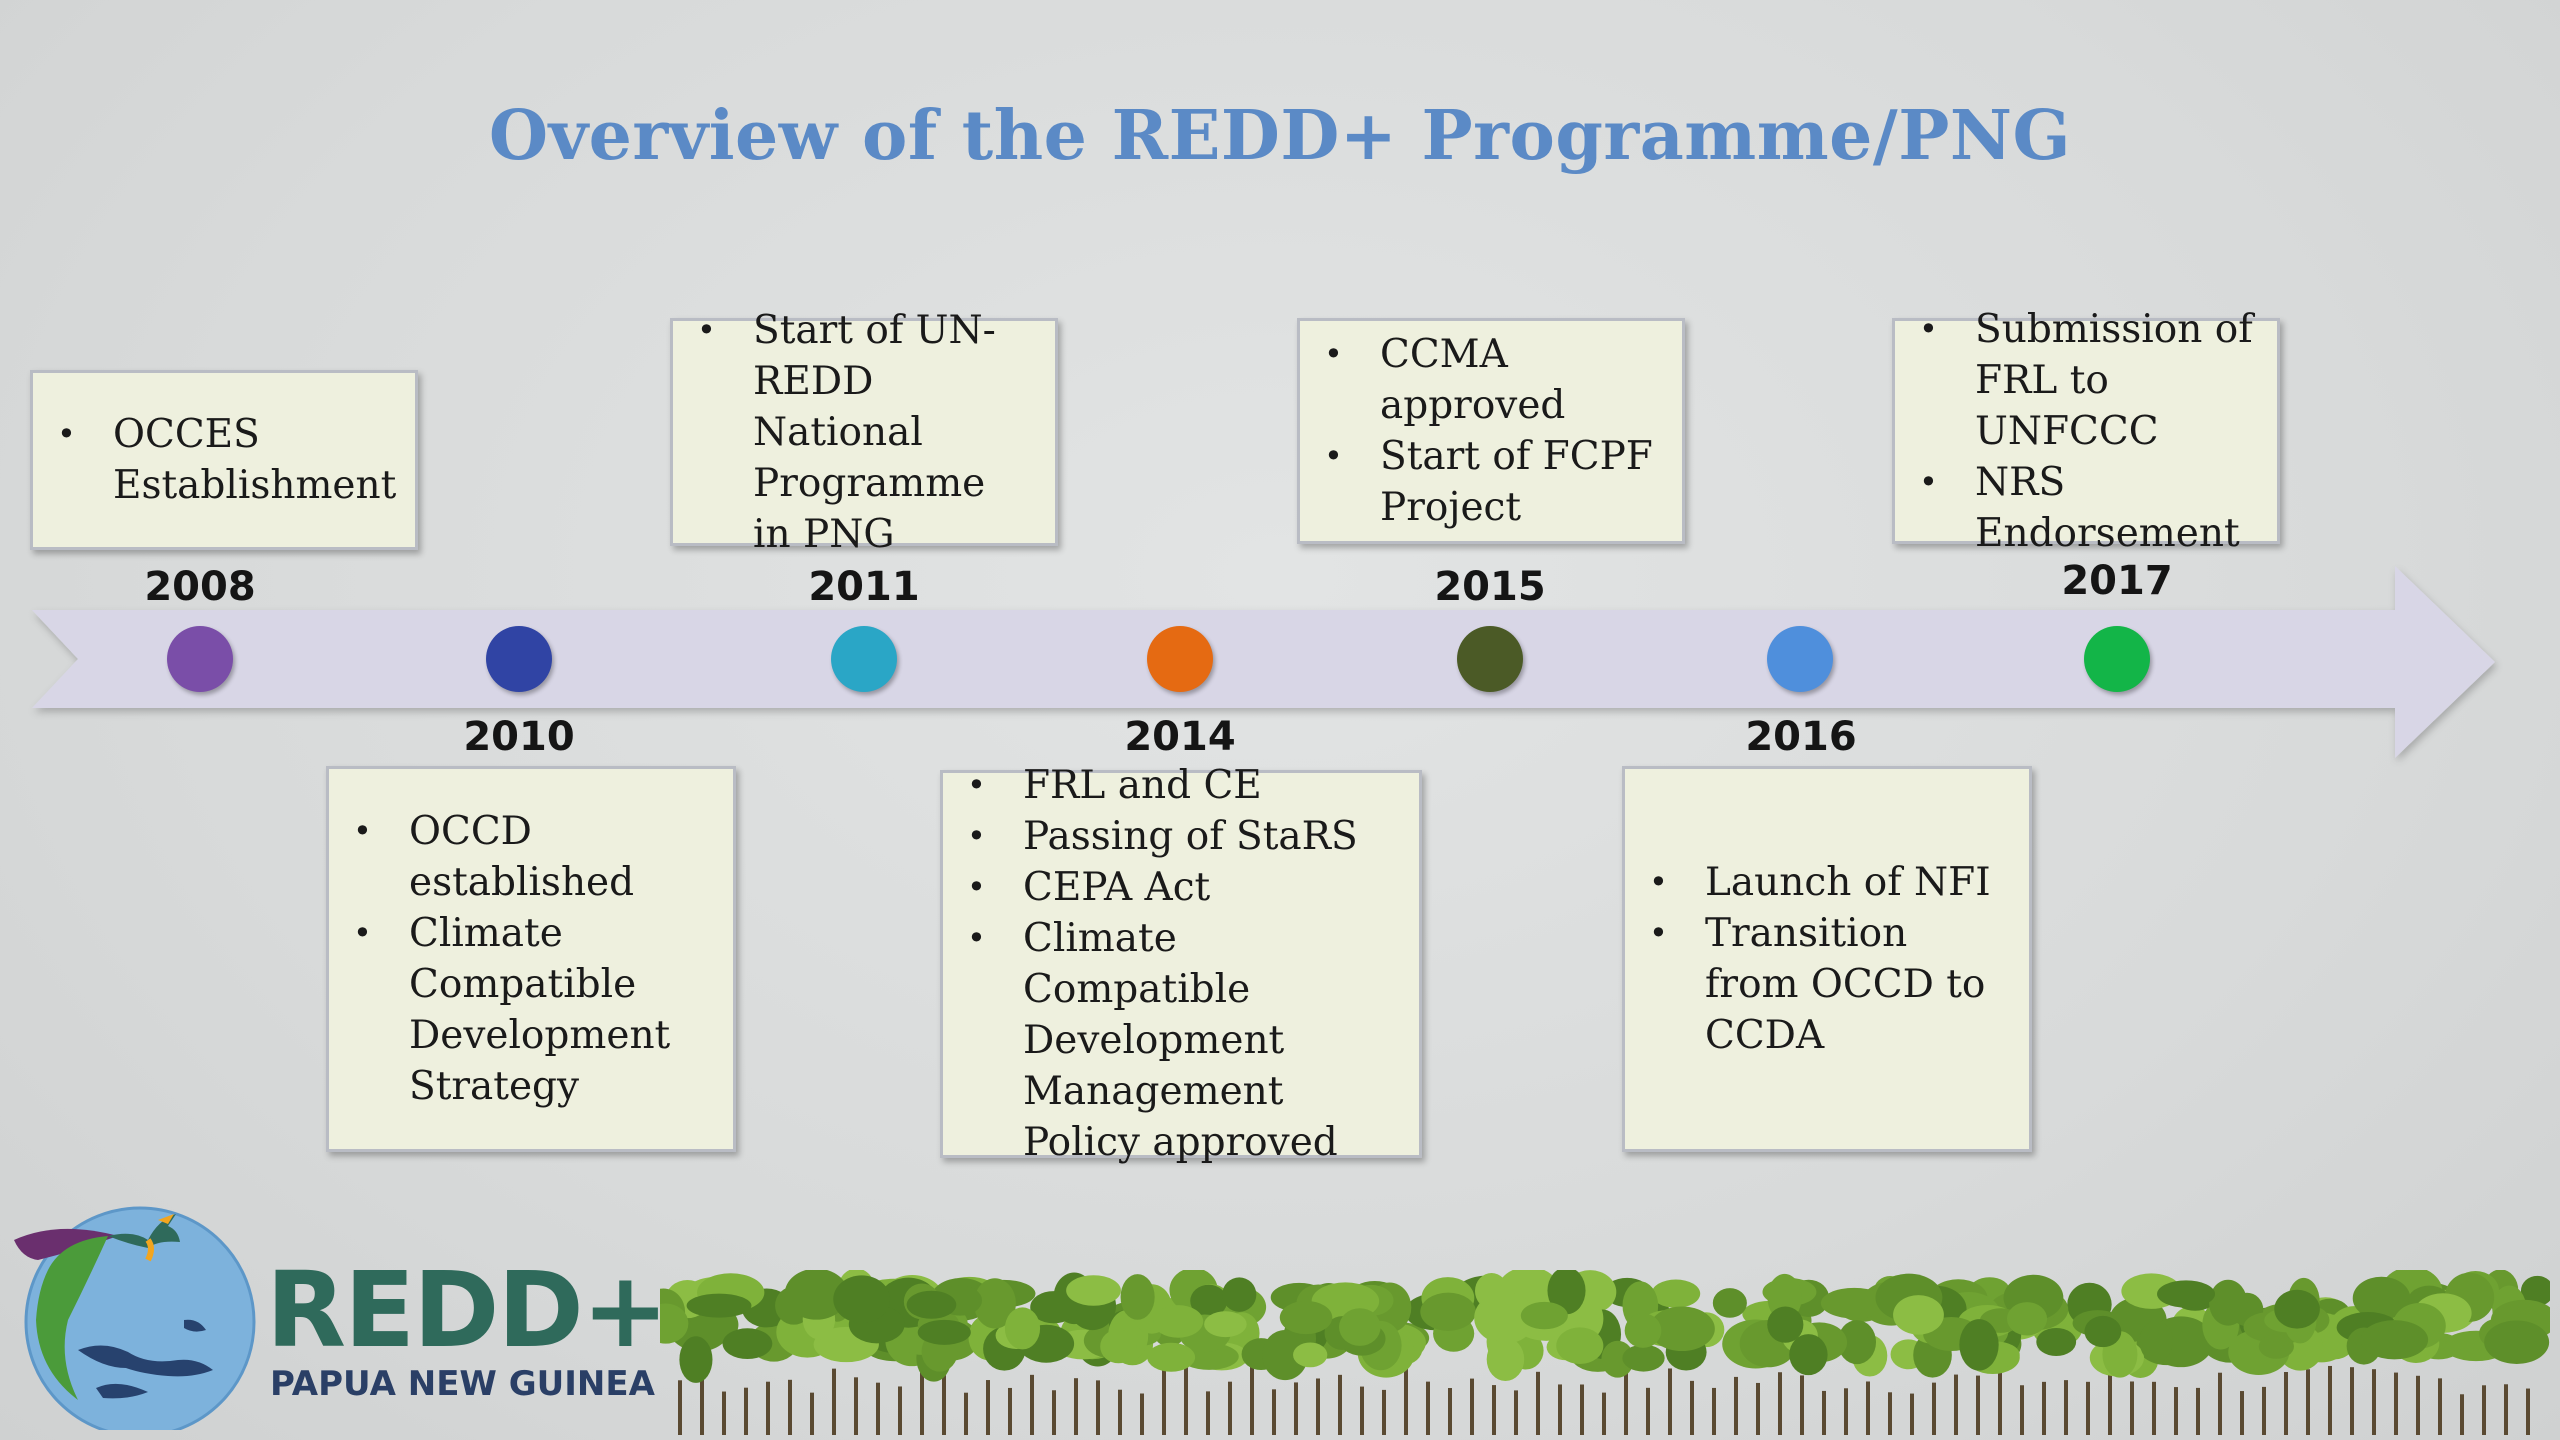 The width and height of the screenshot is (2560, 1440). I want to click on event-box-2008: OCCES Establishment, so click(224, 460).